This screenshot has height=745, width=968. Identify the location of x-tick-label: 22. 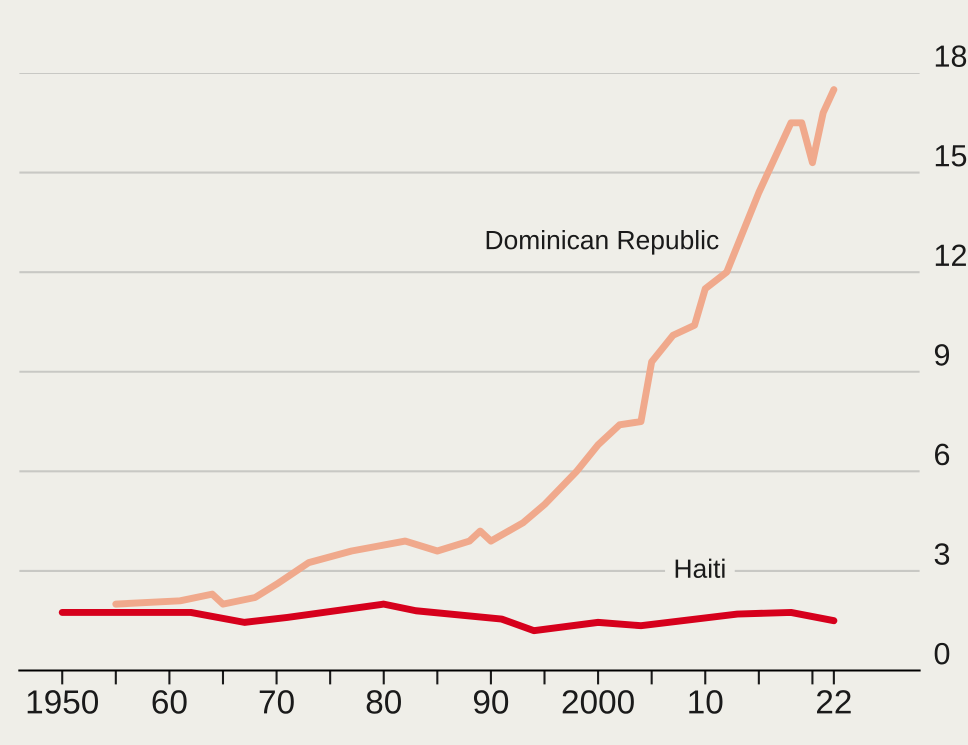
(834, 702).